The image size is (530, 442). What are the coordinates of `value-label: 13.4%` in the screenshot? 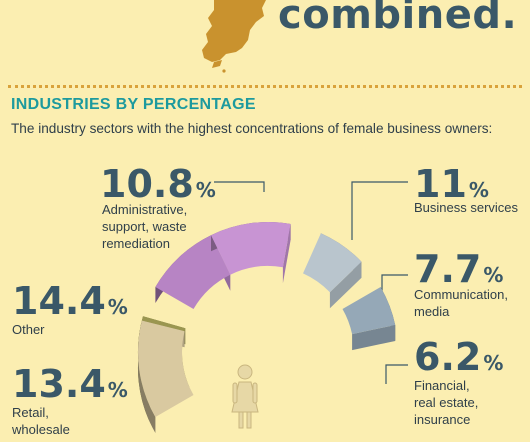 It's located at (70, 384).